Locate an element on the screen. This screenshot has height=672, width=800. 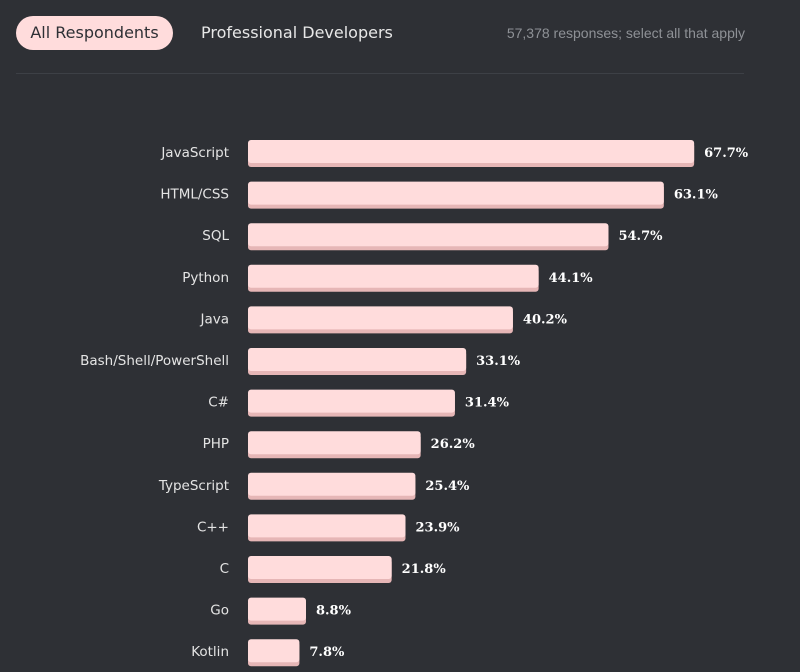
value-label: 23.9% is located at coordinates (438, 527).